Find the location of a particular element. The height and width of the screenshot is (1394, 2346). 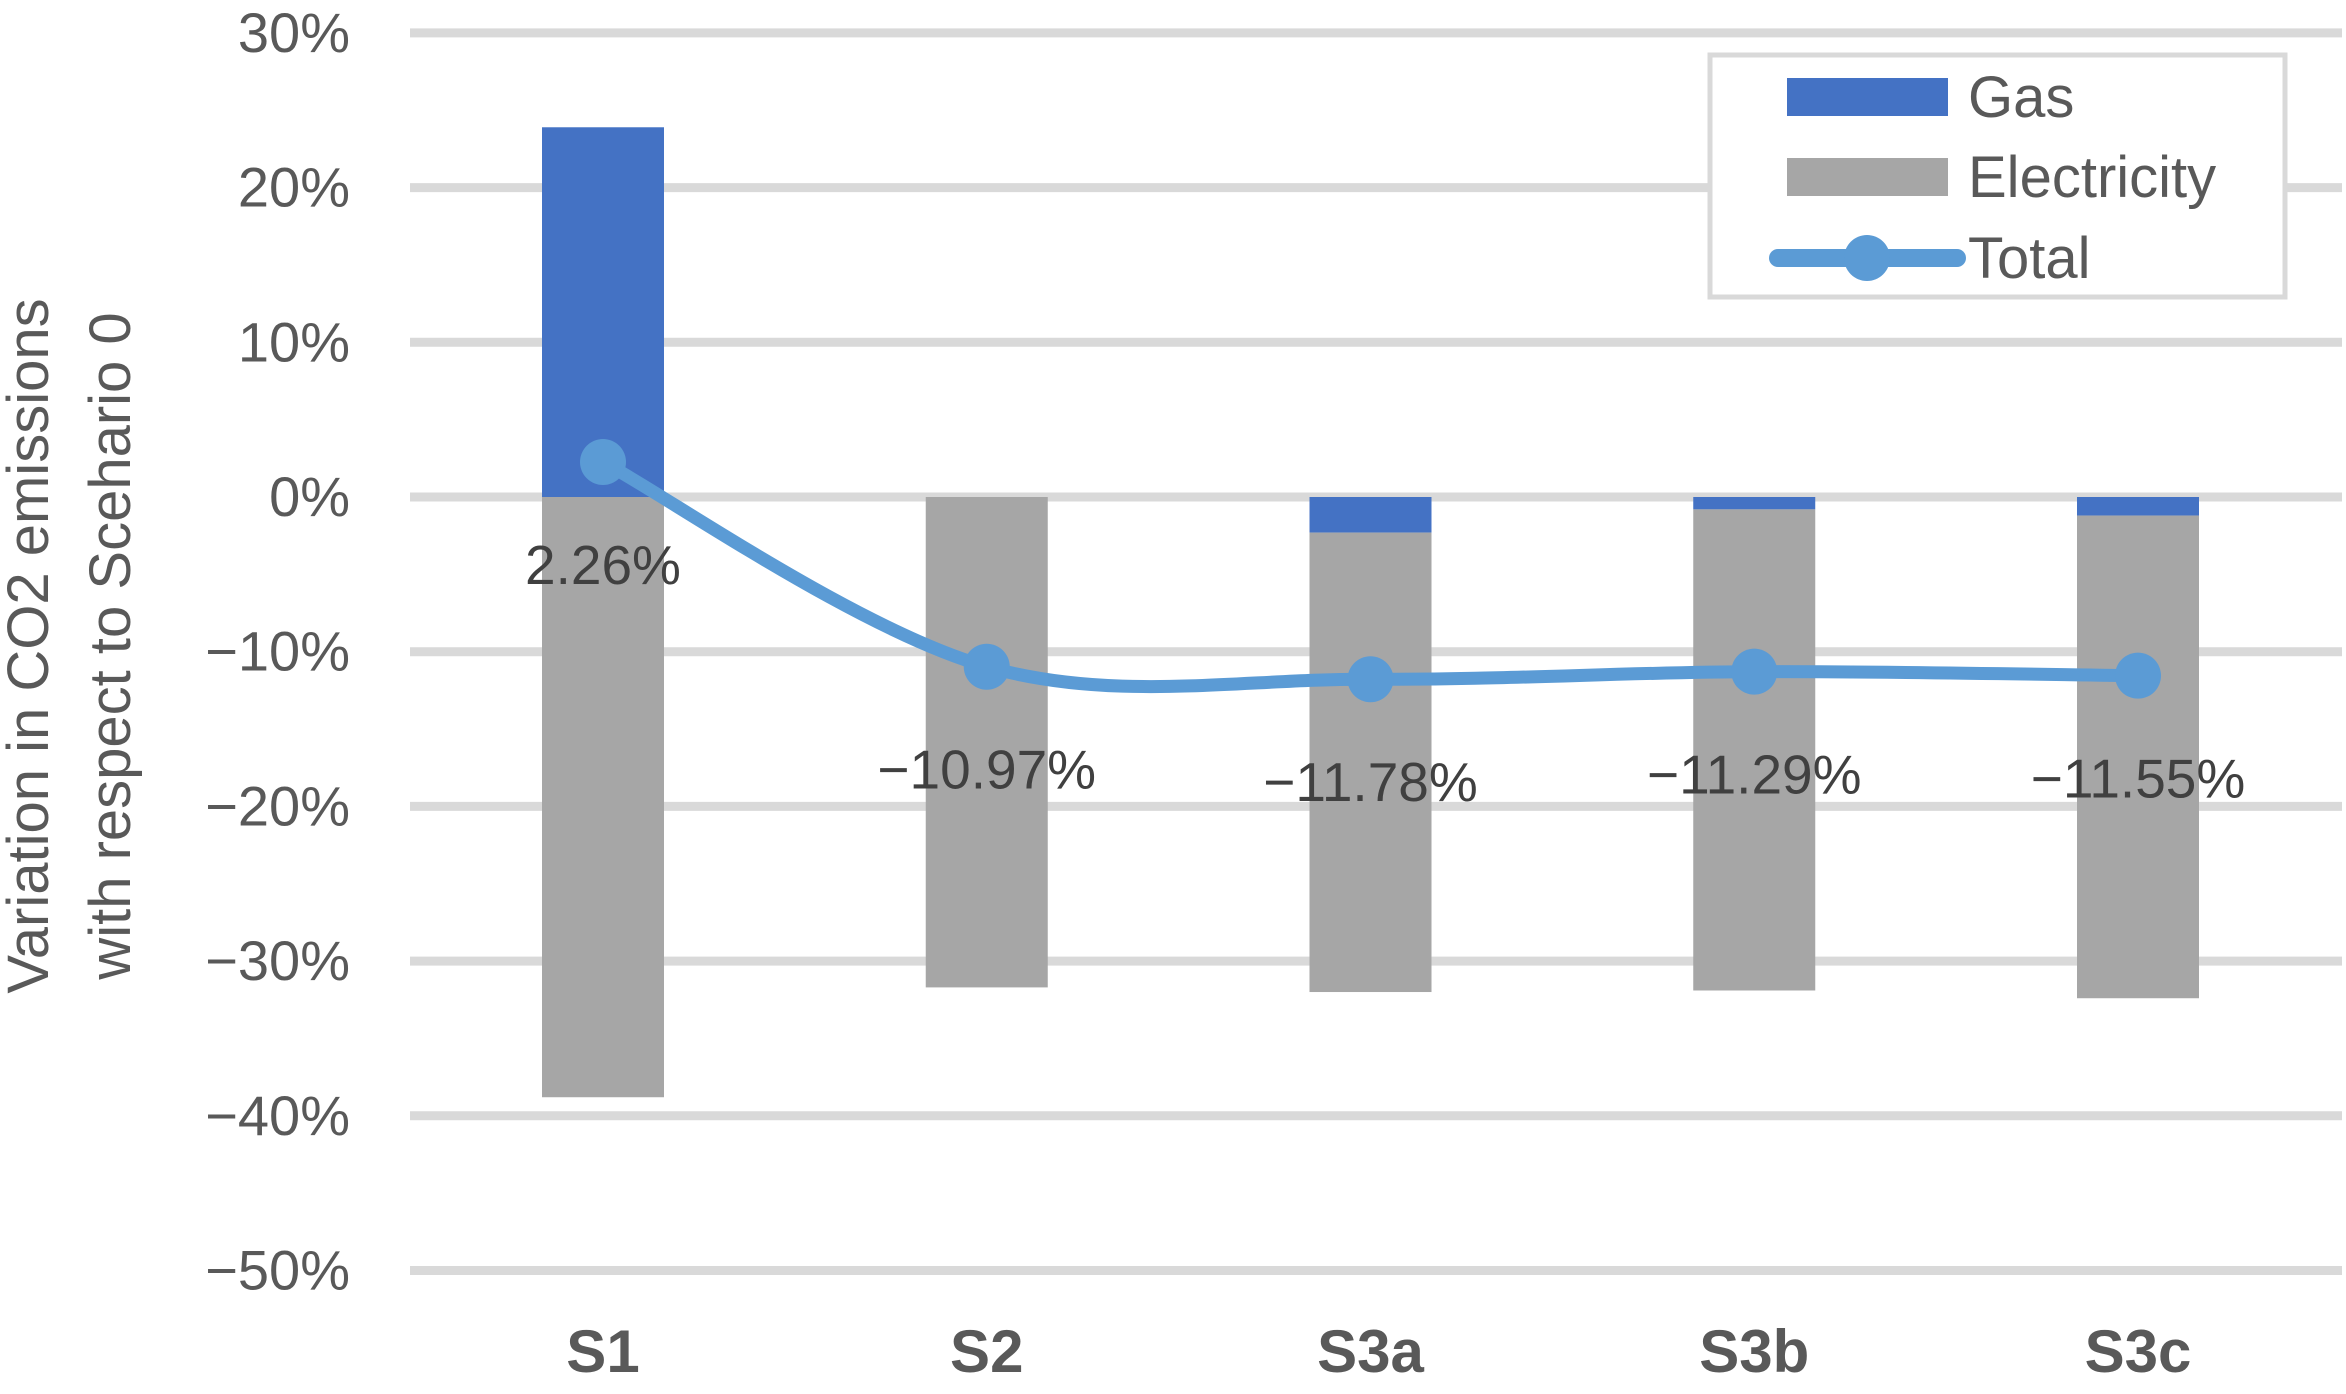

y-tick-label: 20% is located at coordinates (294, 187).